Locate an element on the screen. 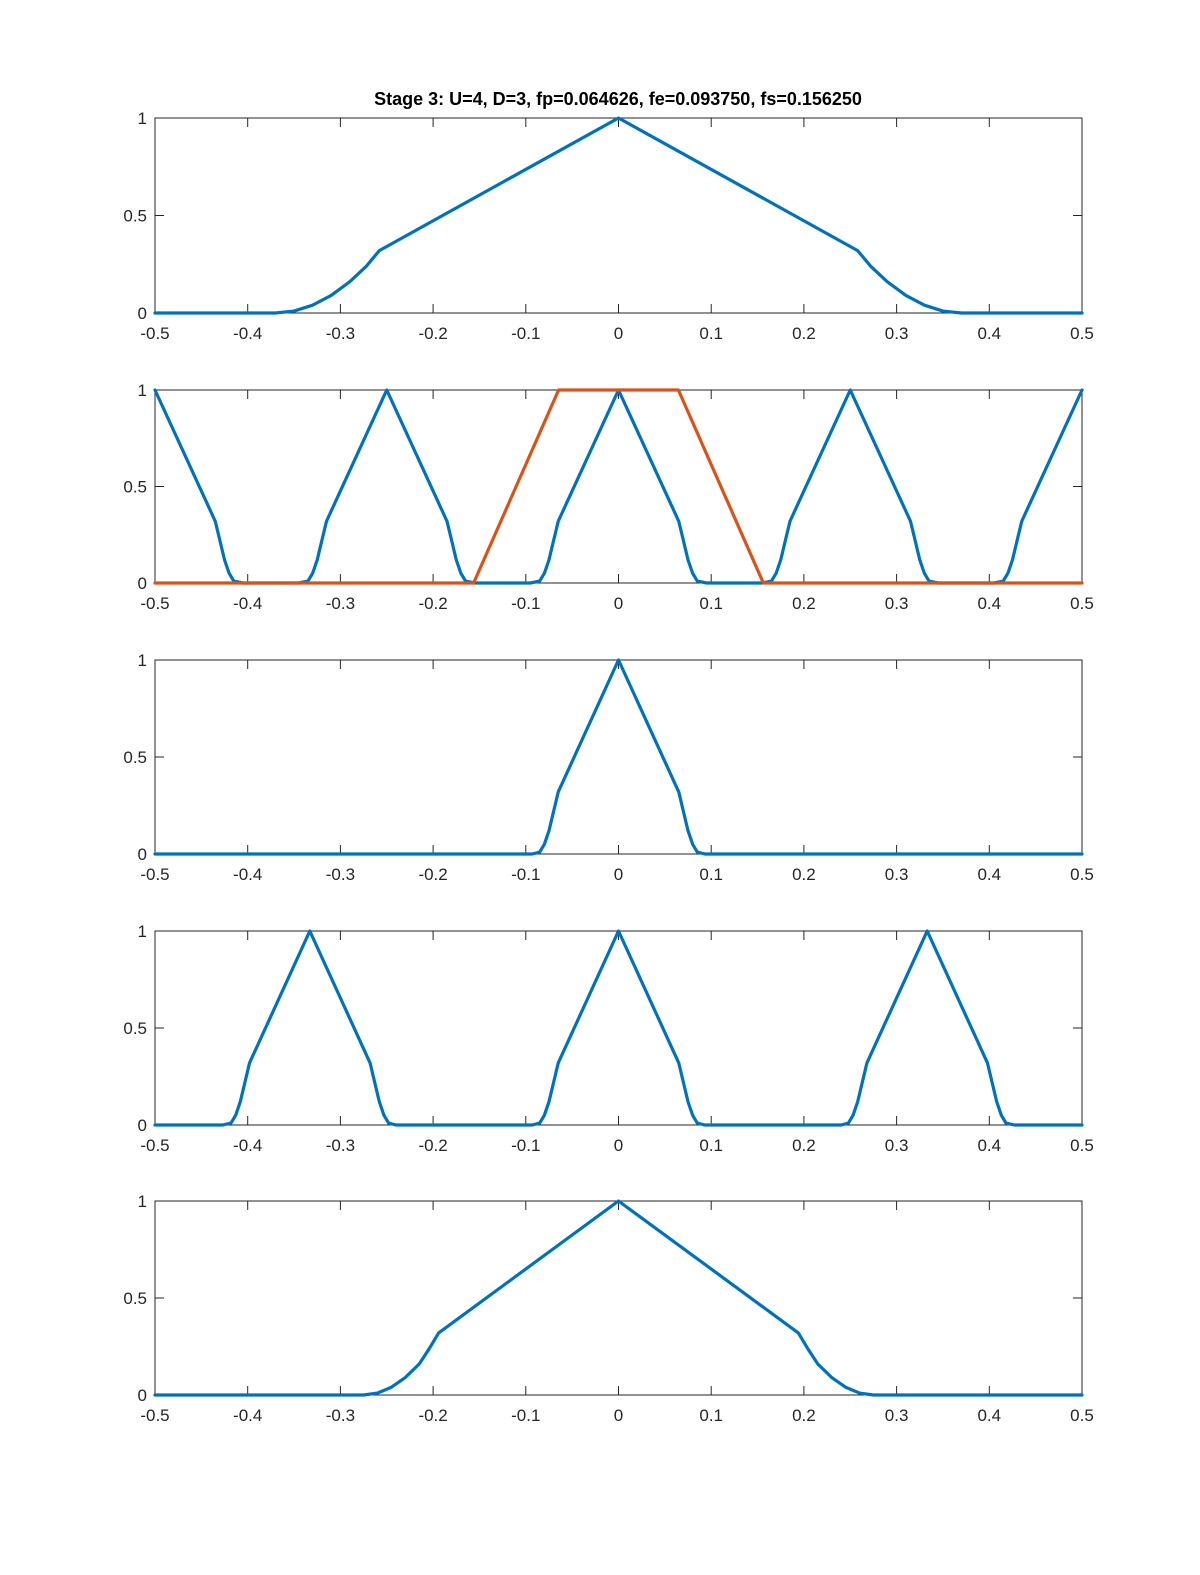 Image resolution: width=1200 pixels, height=1575 pixels. series-line-orange is located at coordinates (618, 486).